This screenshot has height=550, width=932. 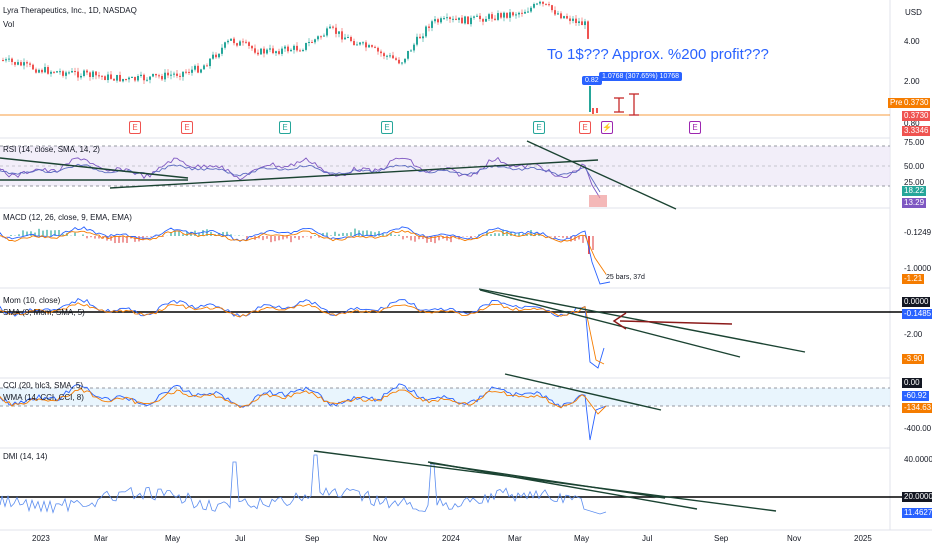 I want to click on mom-tick: -2.00, so click(x=913, y=334).